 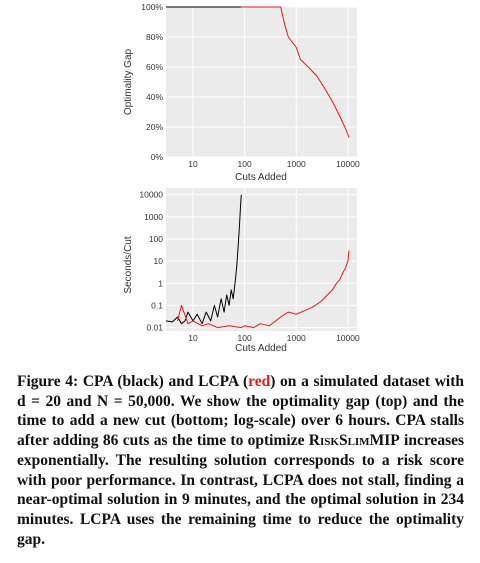 What do you see at coordinates (157, 305) in the screenshot?
I see `y-tick-label: 0.1` at bounding box center [157, 305].